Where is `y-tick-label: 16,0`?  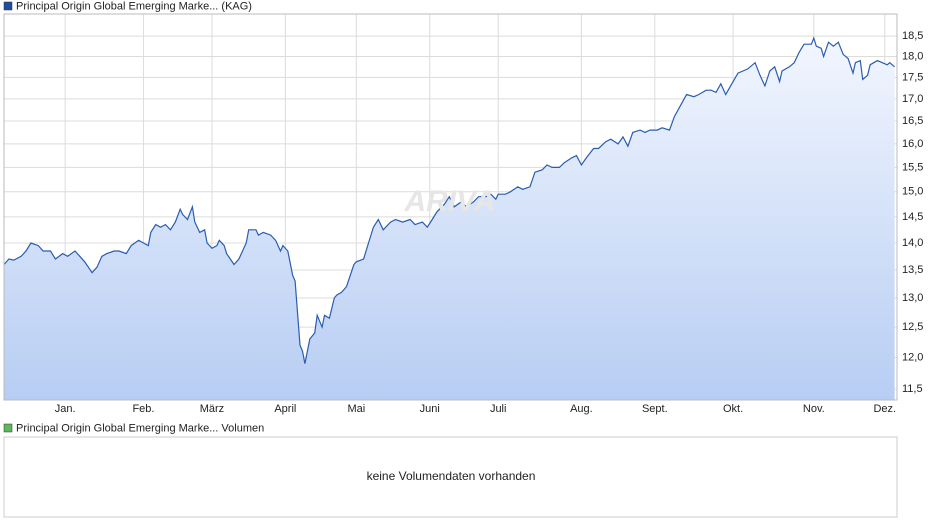 y-tick-label: 16,0 is located at coordinates (912, 144).